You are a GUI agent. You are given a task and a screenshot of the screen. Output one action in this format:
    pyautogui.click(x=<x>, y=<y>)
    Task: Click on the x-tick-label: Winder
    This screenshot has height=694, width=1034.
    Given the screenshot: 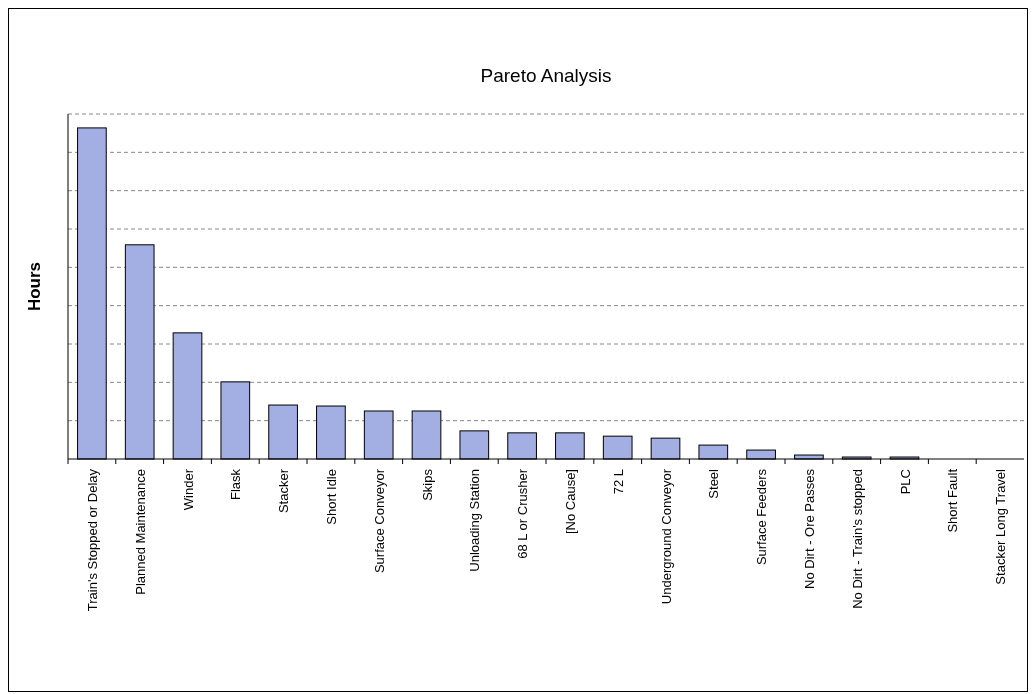 What is the action you would take?
    pyautogui.click(x=188, y=489)
    